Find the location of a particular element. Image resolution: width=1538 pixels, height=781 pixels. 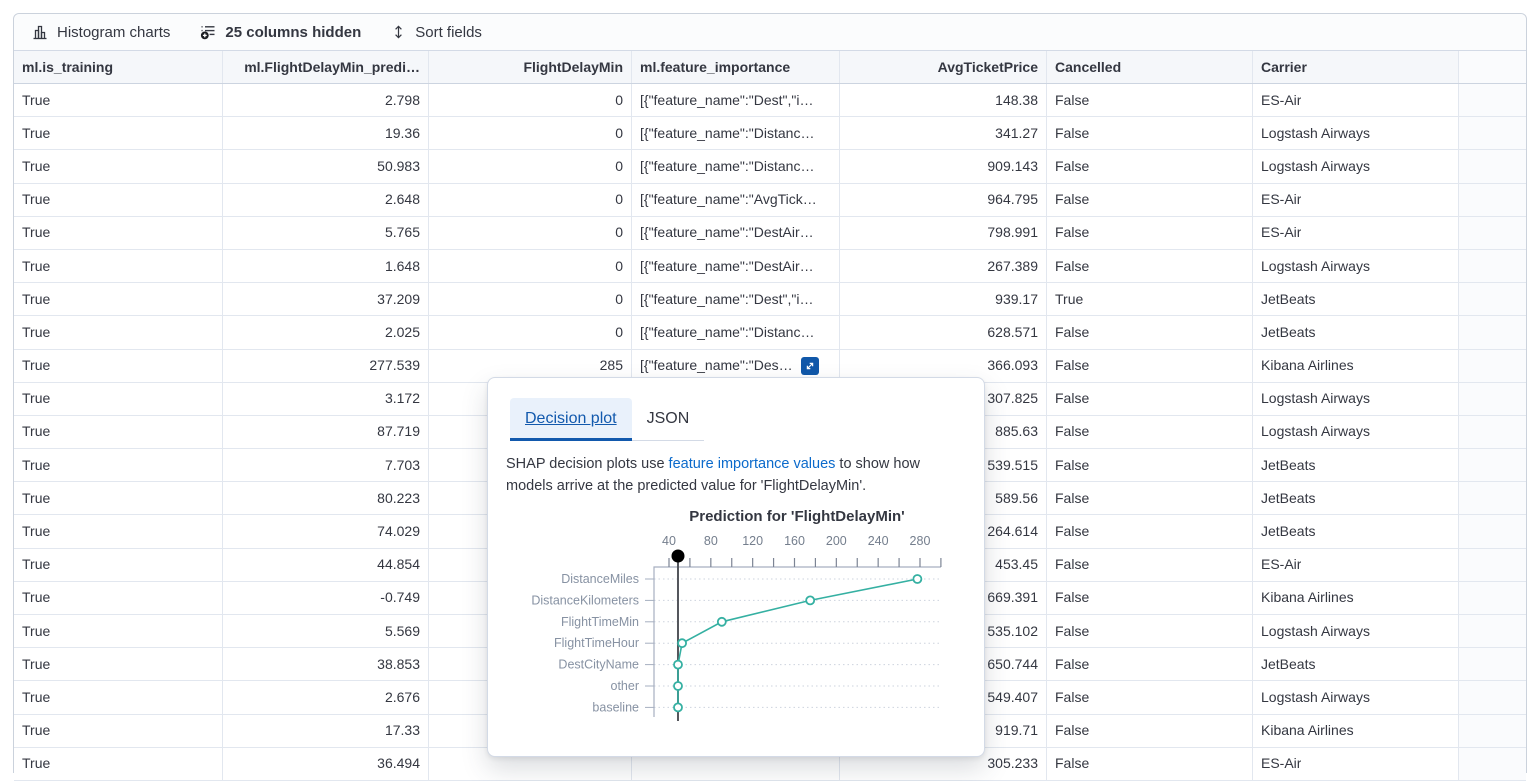

cell-avgticketprice: 939.17 is located at coordinates (943, 299).